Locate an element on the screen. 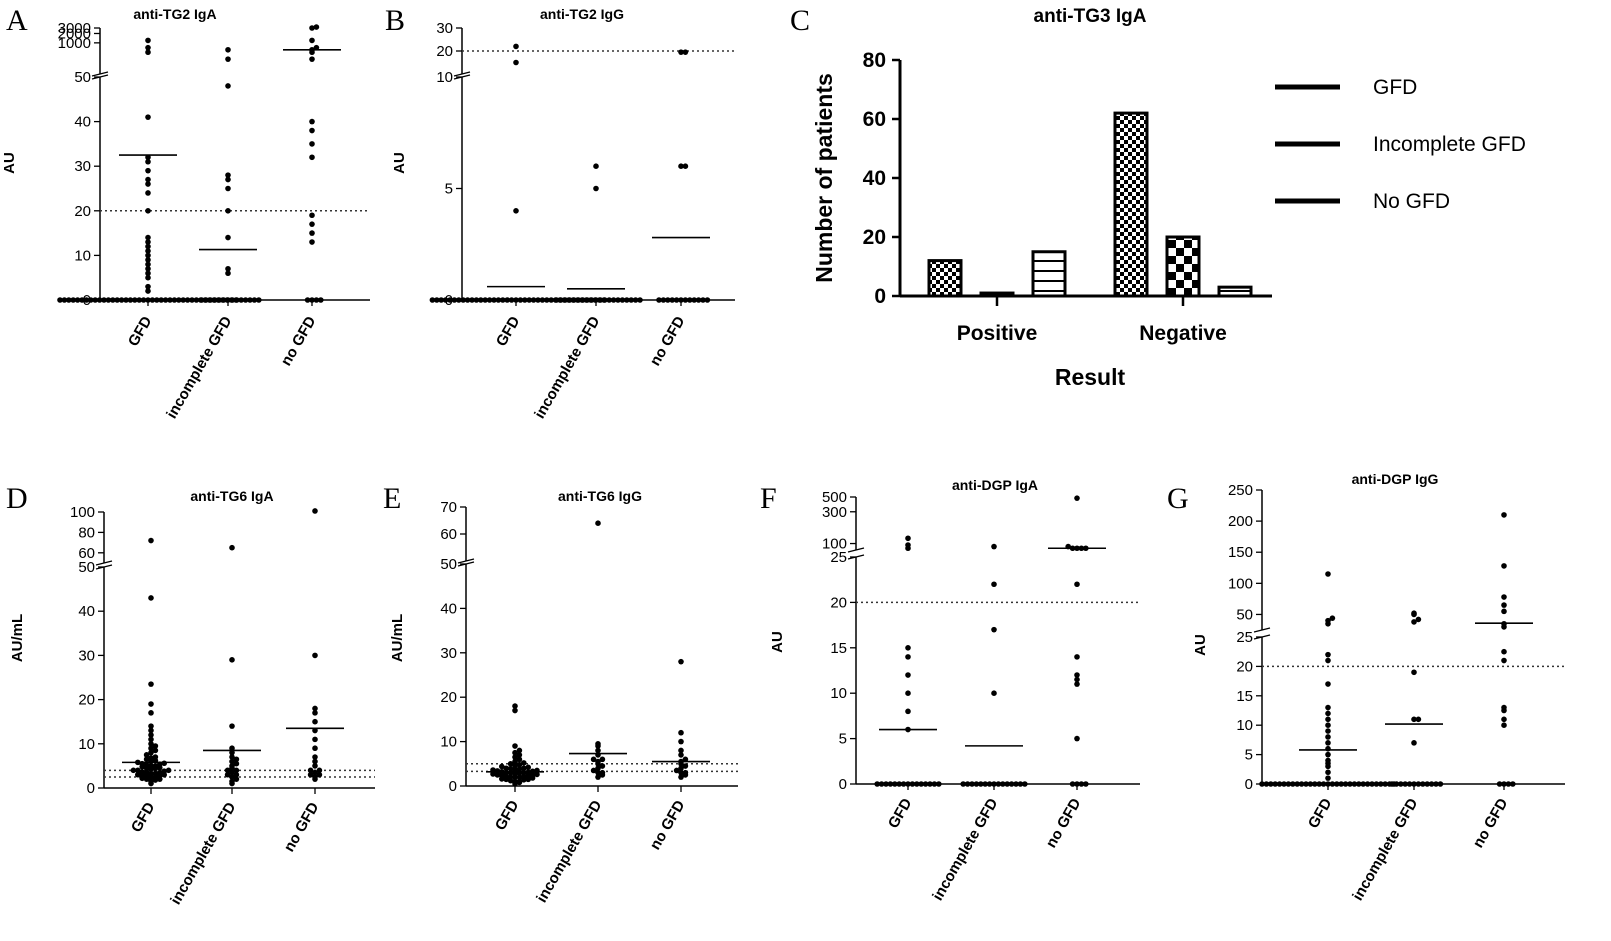 This screenshot has width=1611, height=941. y-tick-label: 0 is located at coordinates (1249, 784).